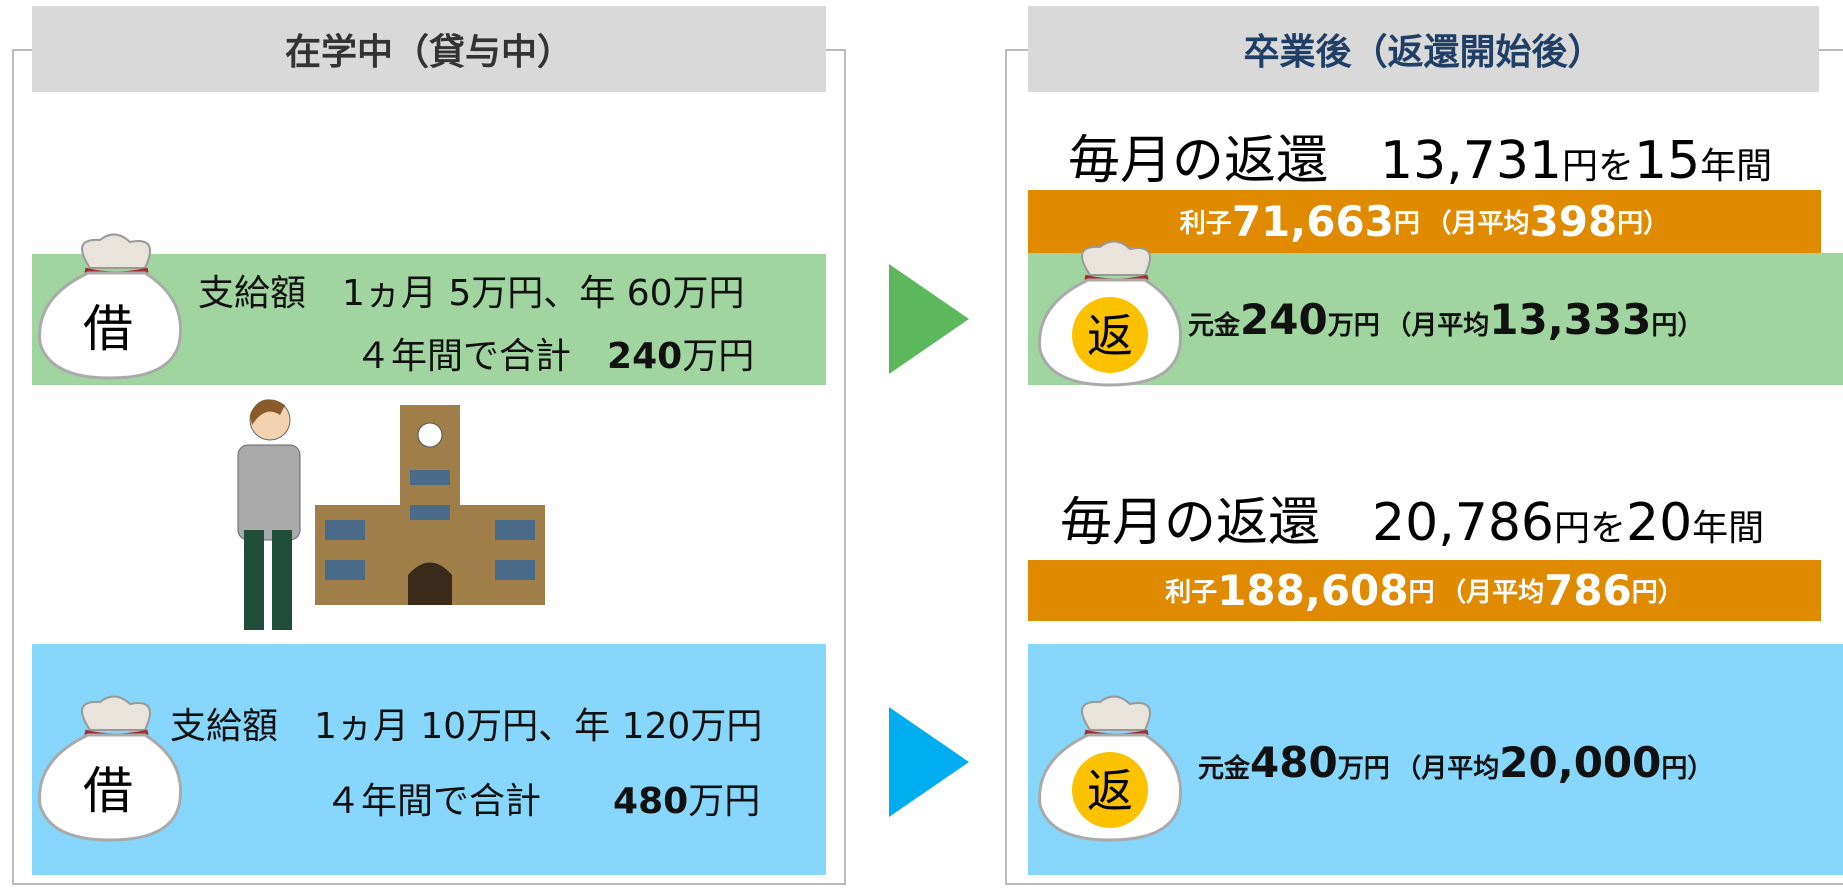 Image resolution: width=1843 pixels, height=889 pixels. What do you see at coordinates (1463, 523) in the screenshot?
I see `amount: 20,786` at bounding box center [1463, 523].